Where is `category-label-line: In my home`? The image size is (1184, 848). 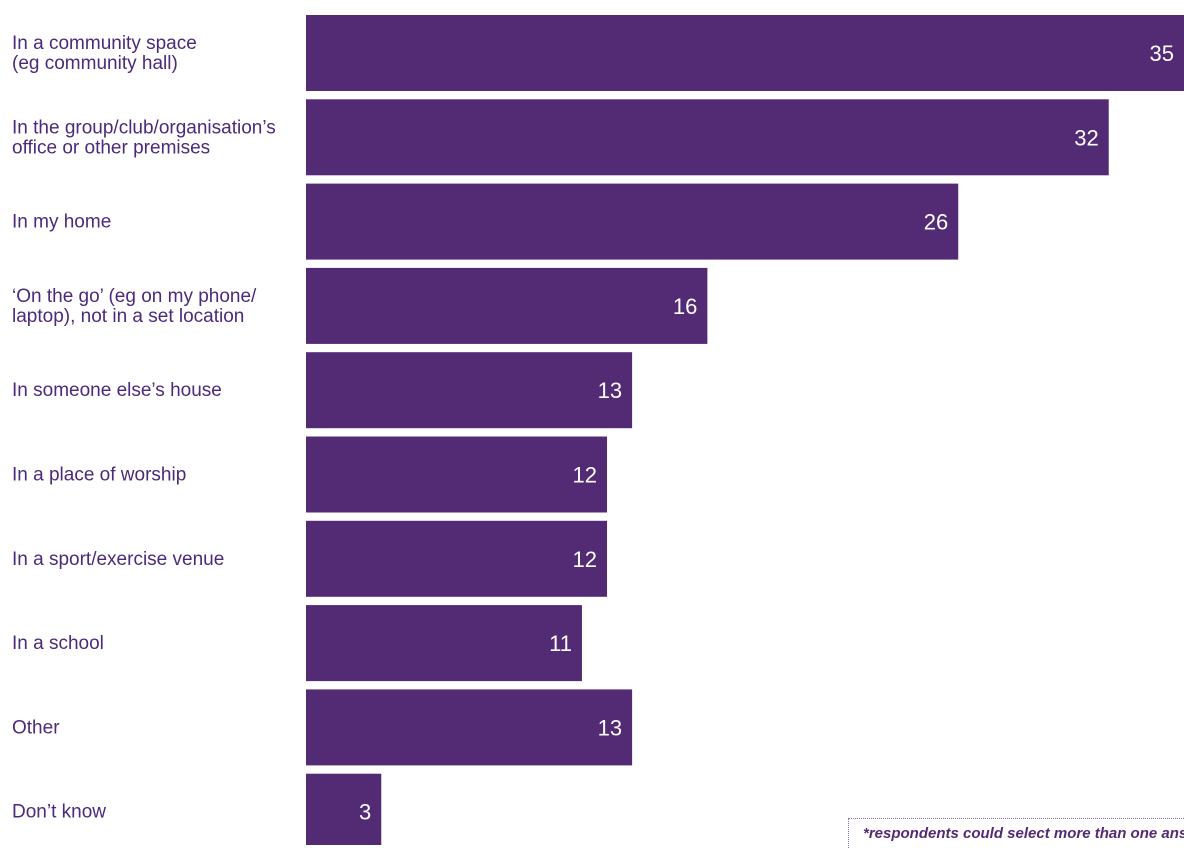 category-label-line: In my home is located at coordinates (61, 222).